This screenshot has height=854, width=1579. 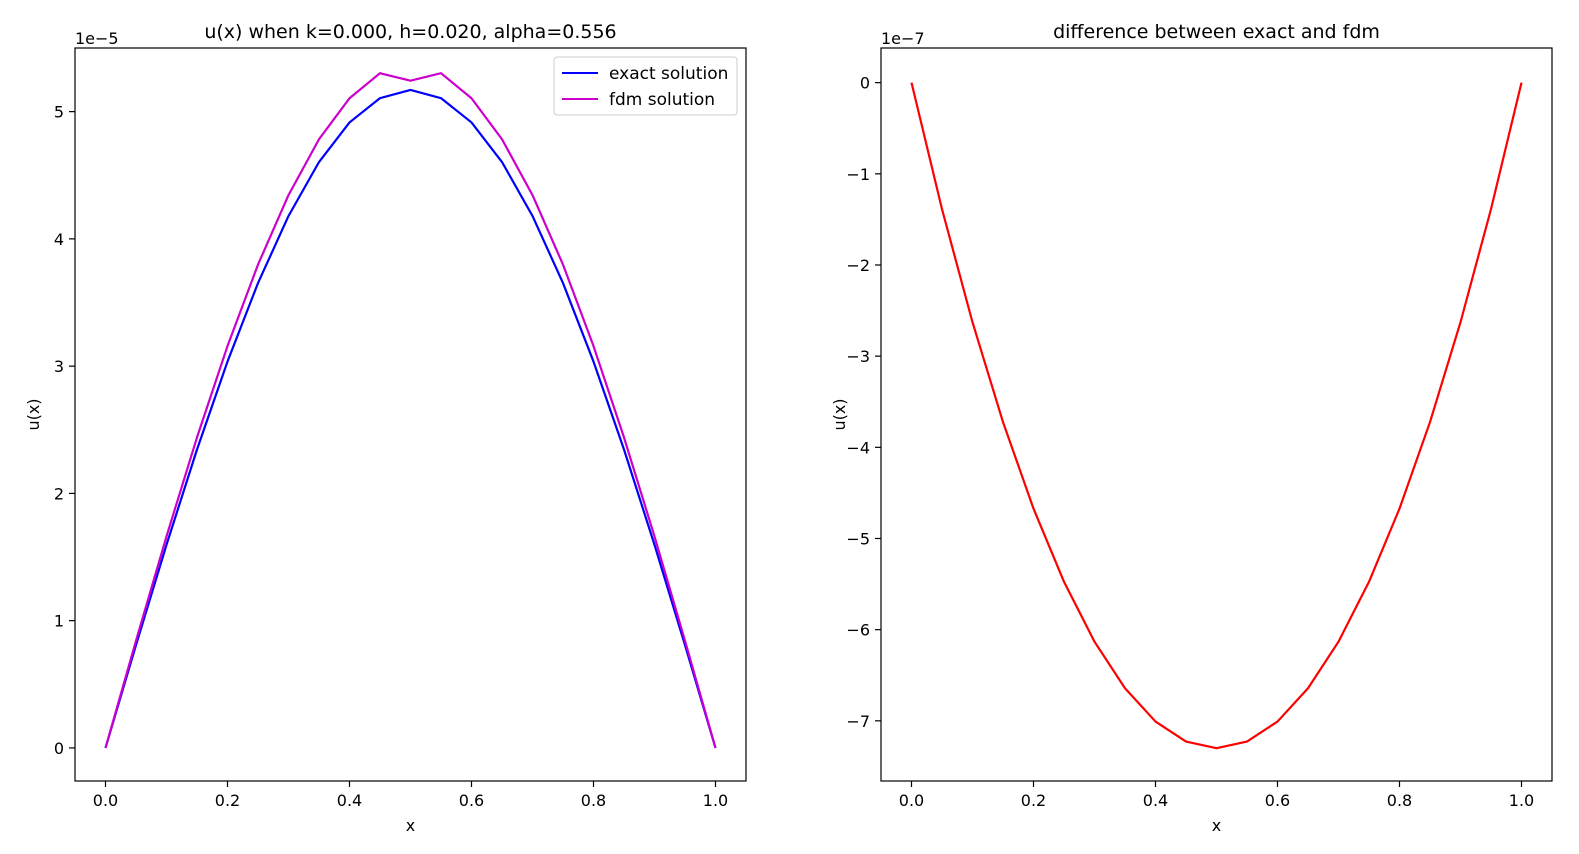 I want to click on y-tick-label: −5, so click(x=858, y=538).